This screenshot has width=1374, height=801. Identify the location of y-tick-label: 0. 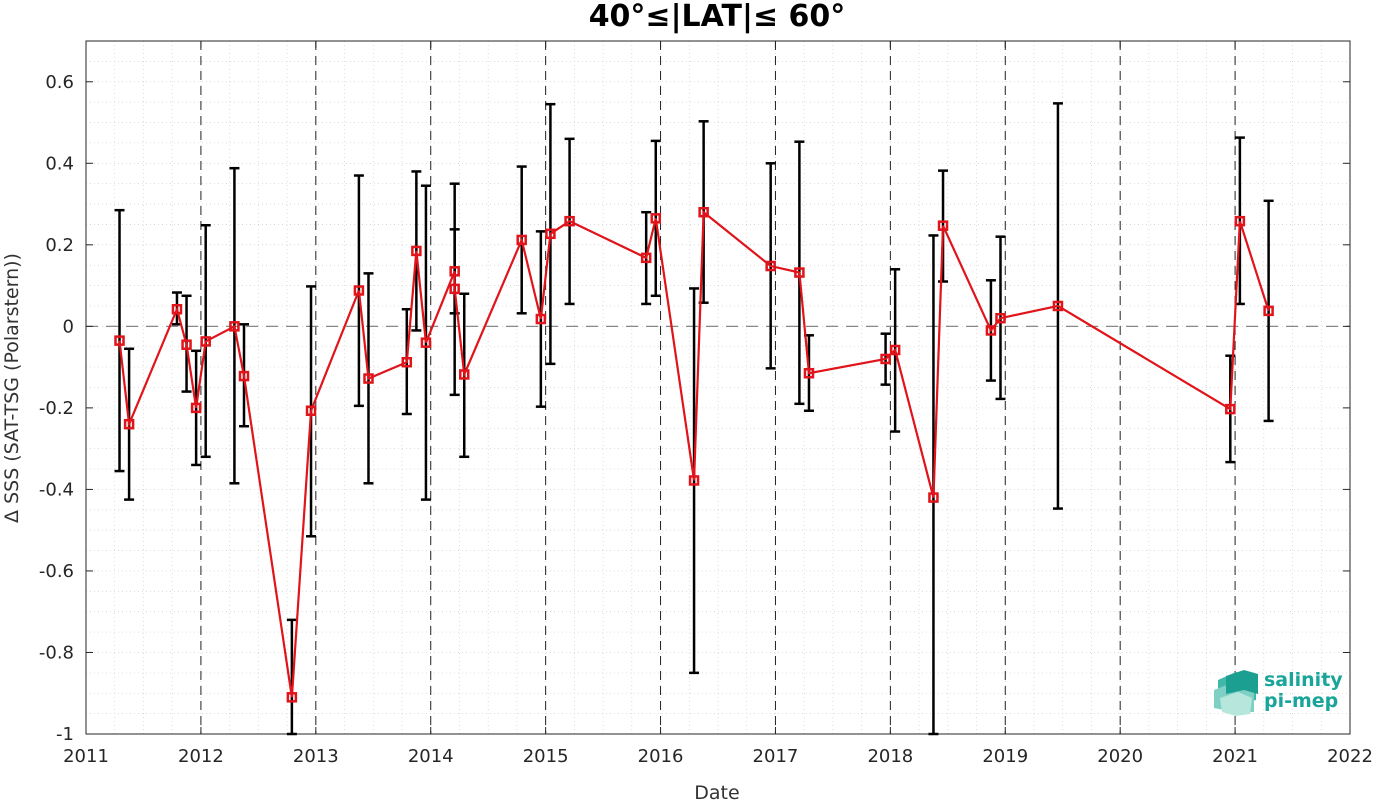
(68, 326).